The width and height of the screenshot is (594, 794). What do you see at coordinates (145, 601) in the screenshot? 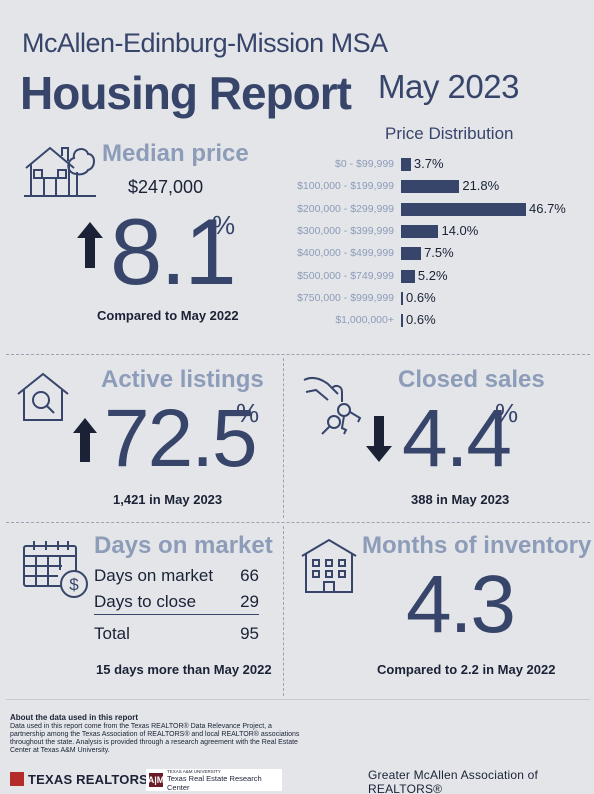
I see `dom-row-key: Days to close` at bounding box center [145, 601].